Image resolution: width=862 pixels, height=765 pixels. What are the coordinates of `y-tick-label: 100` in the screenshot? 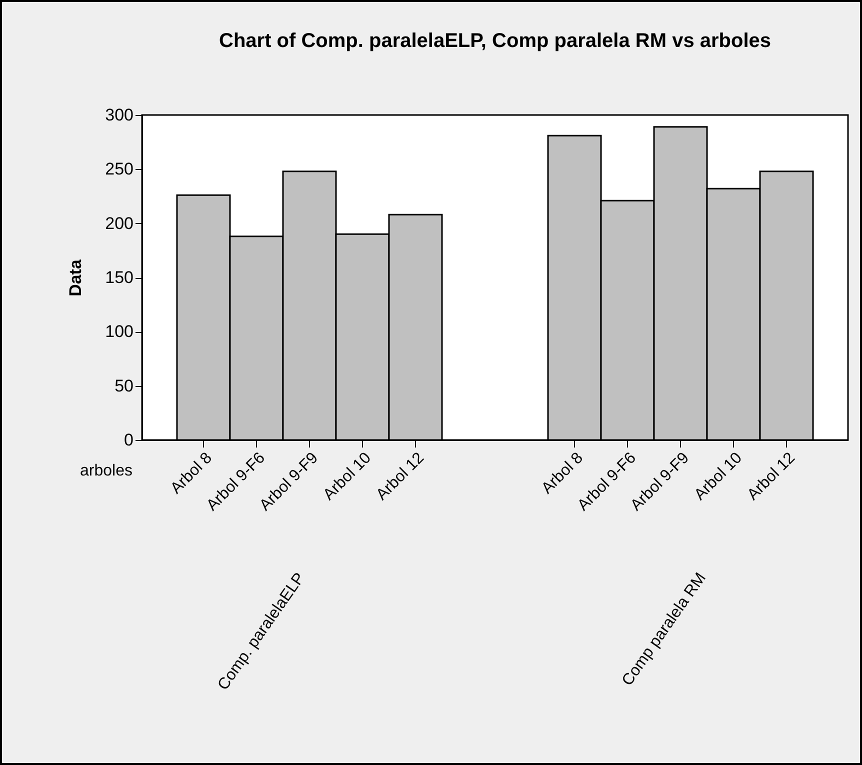 It's located at (119, 332).